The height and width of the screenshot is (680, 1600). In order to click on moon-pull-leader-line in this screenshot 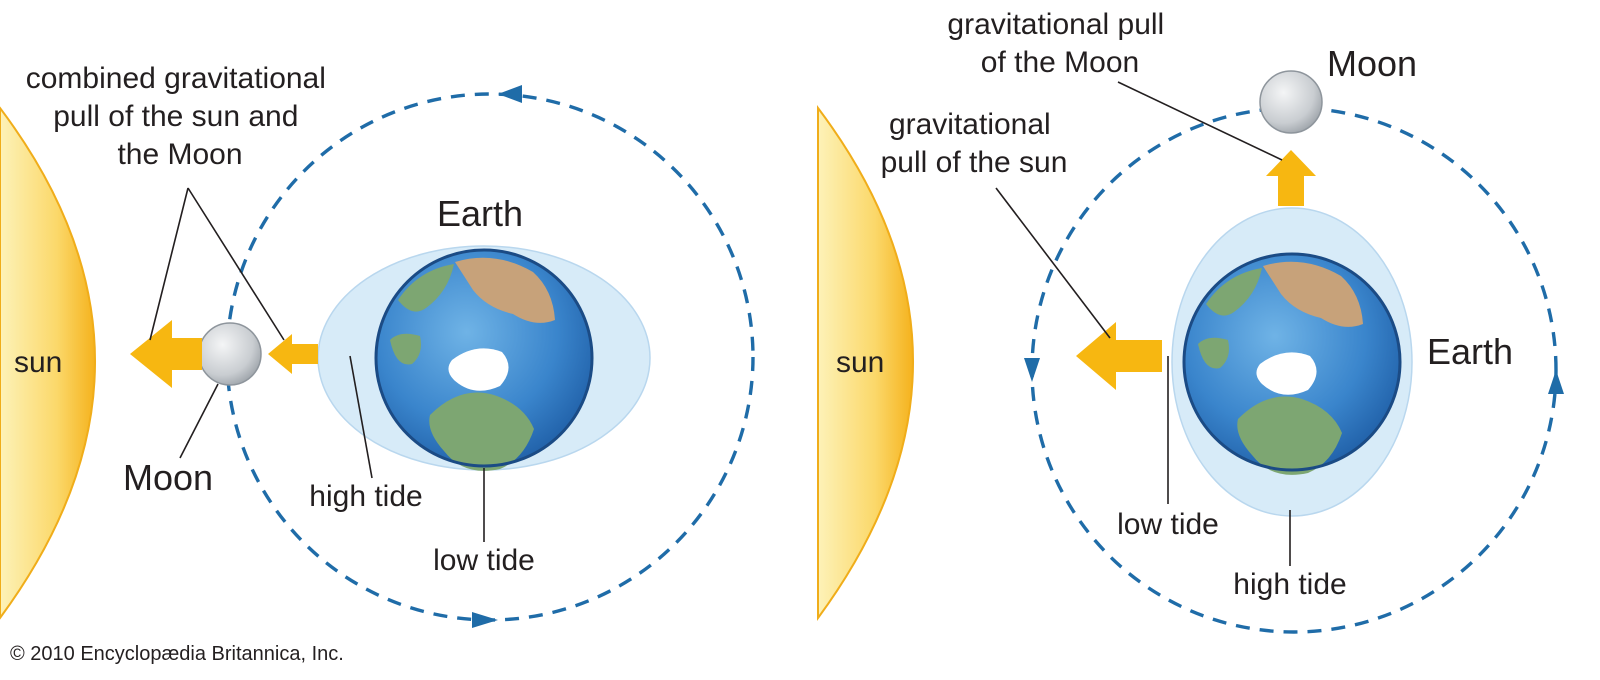, I will do `click(1200, 121)`.